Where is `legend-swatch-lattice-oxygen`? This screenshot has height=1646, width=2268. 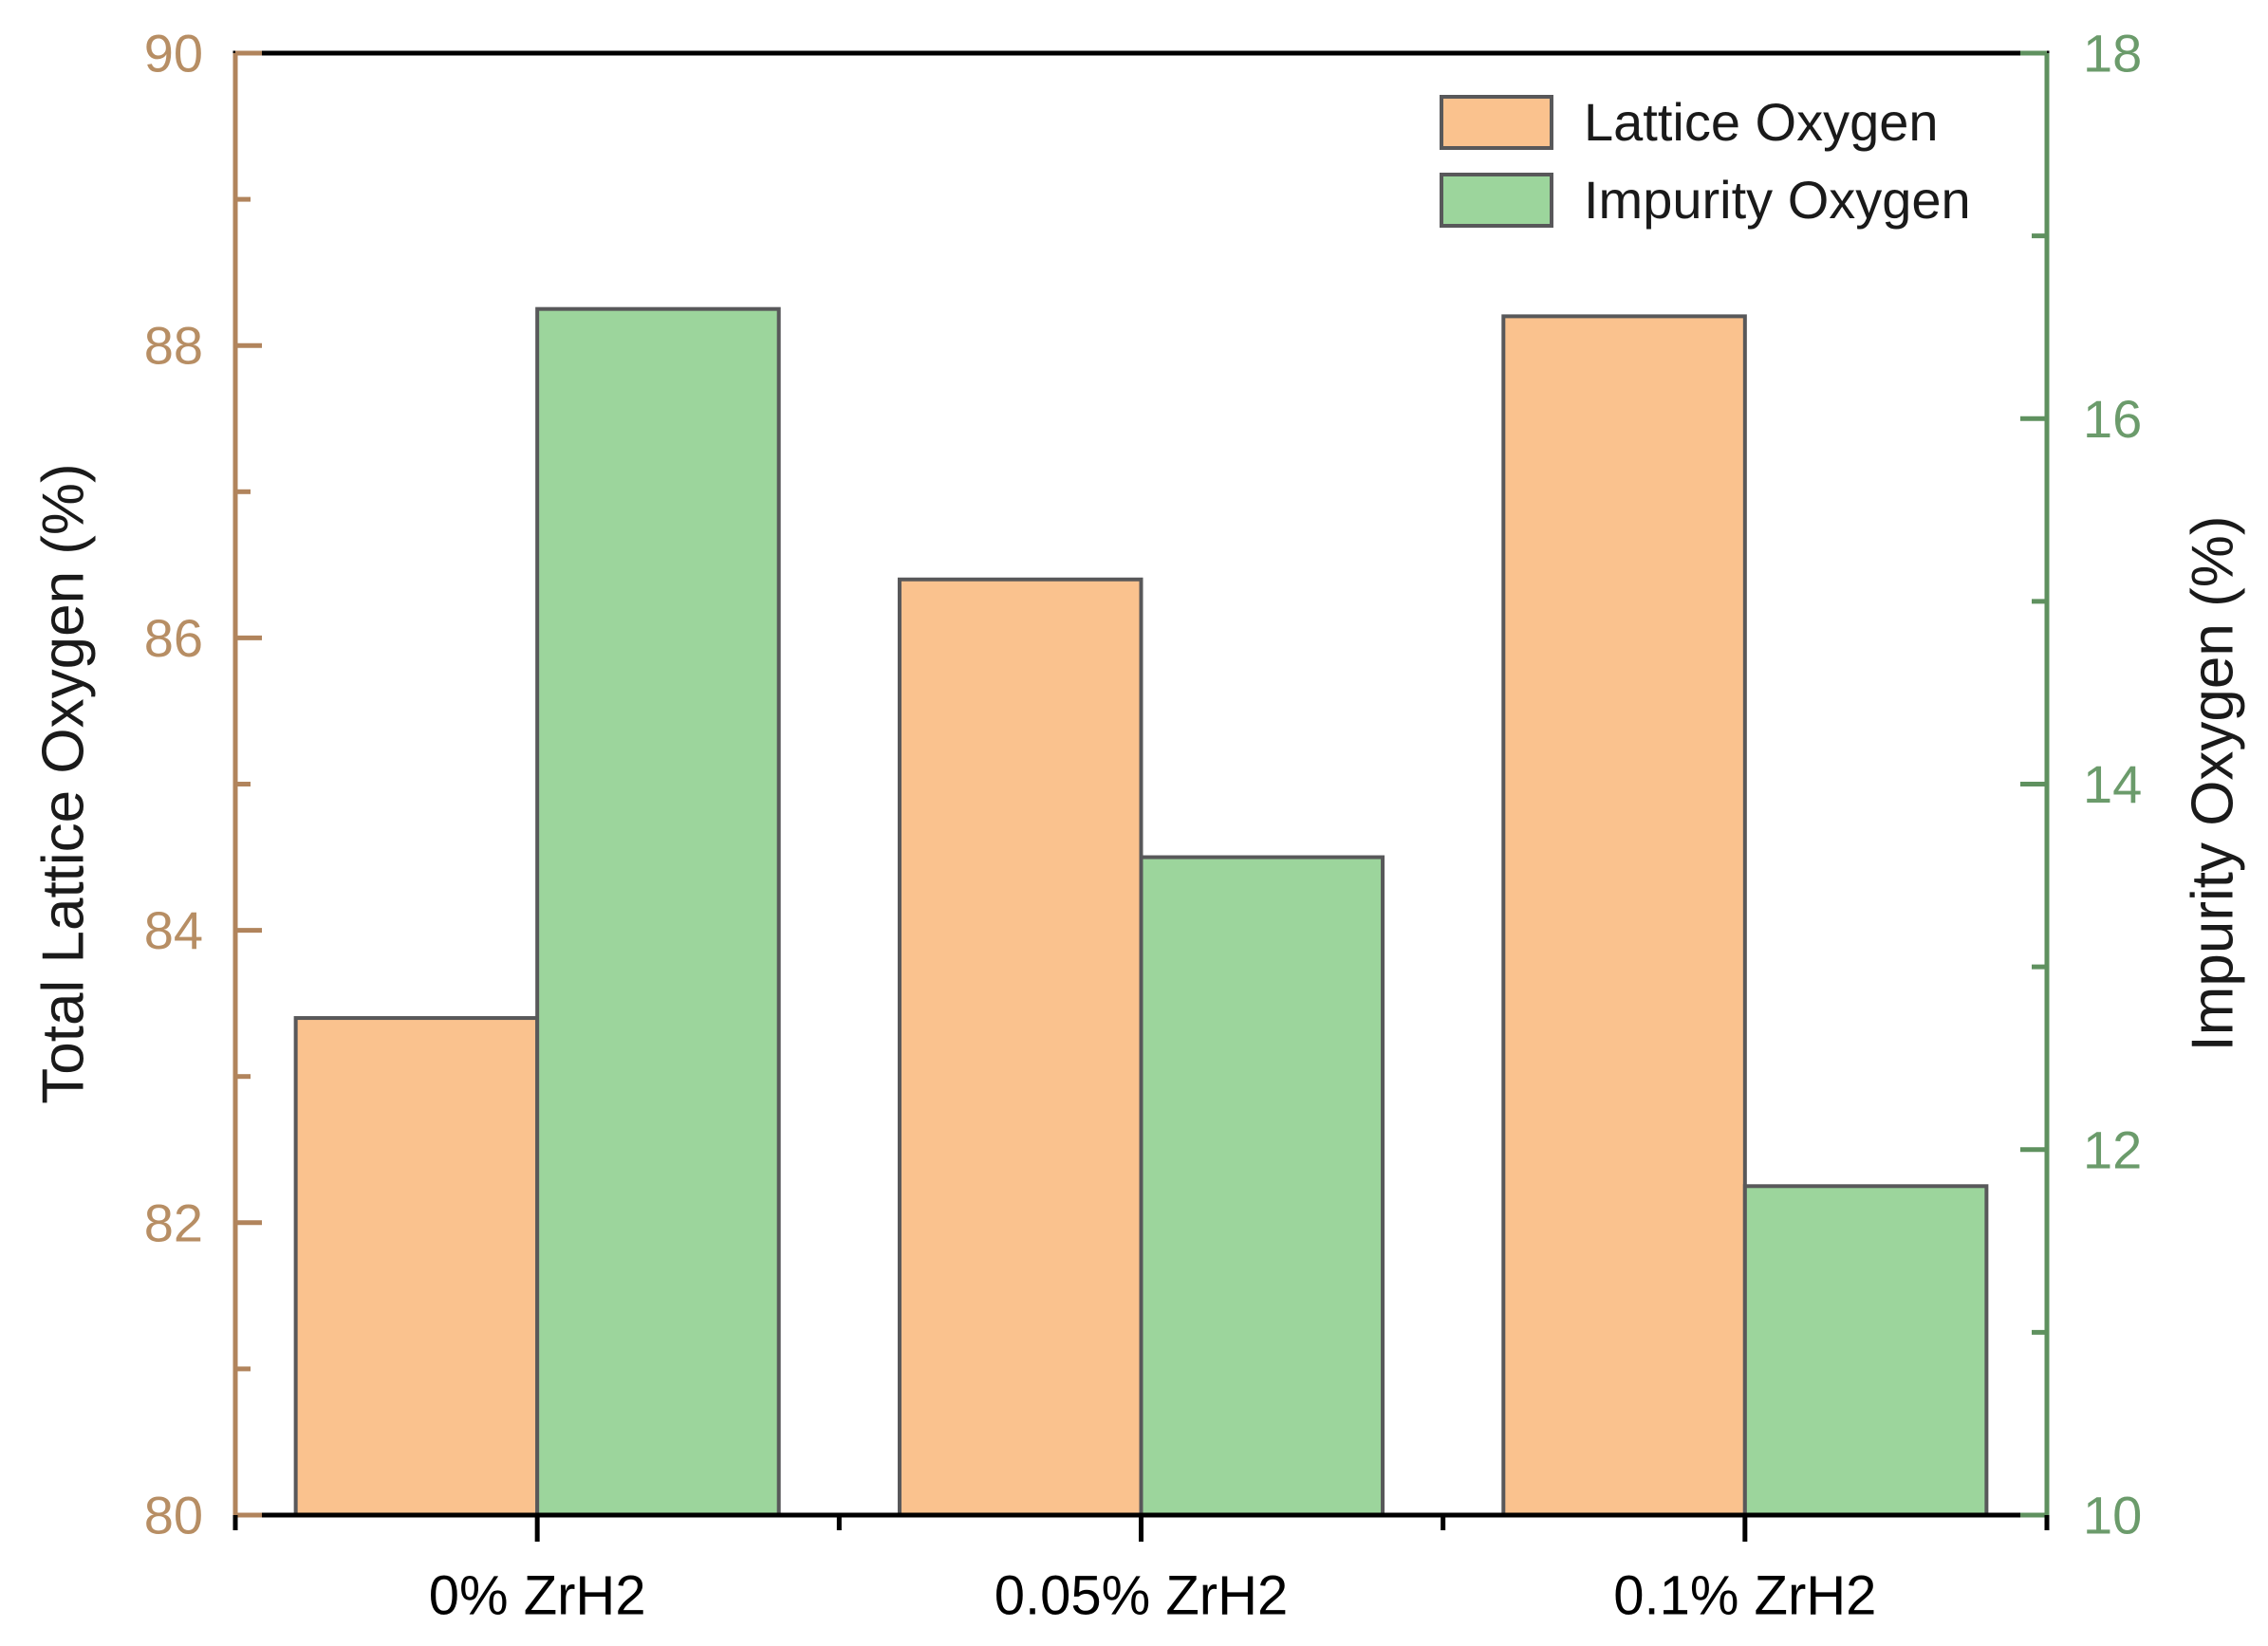 legend-swatch-lattice-oxygen is located at coordinates (1496, 122).